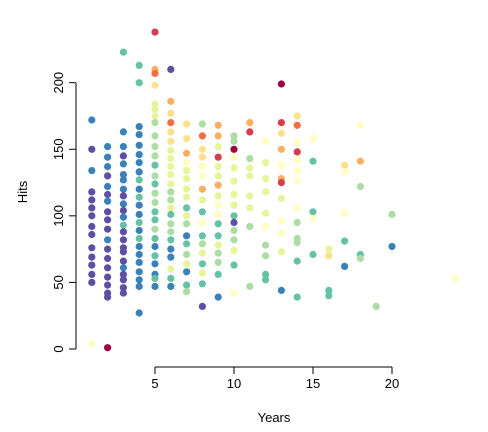  What do you see at coordinates (22, 191) in the screenshot?
I see `y-axis-title: Hits` at bounding box center [22, 191].